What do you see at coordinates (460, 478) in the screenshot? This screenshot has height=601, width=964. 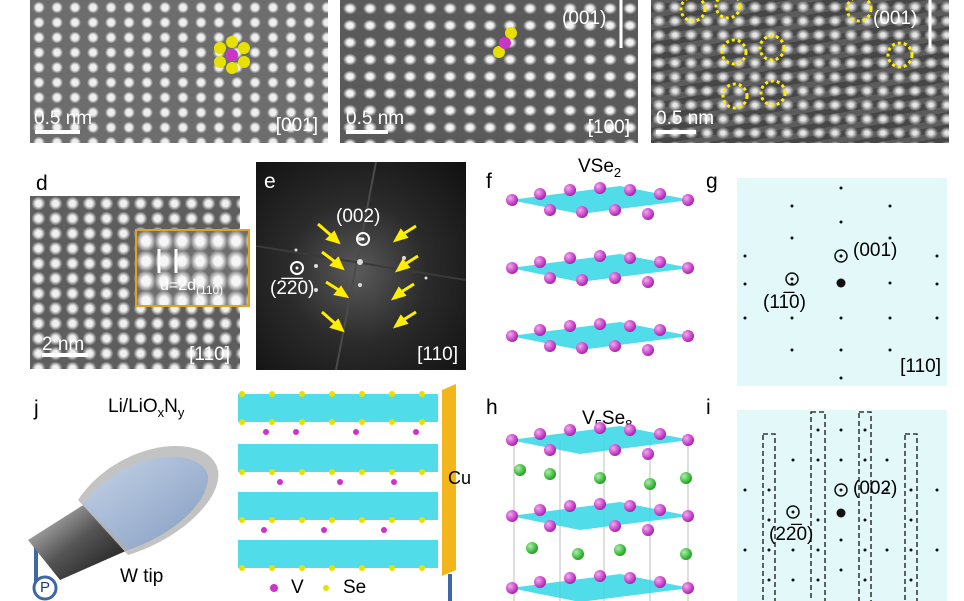 I see `cu-electrode-label: Cu` at bounding box center [460, 478].